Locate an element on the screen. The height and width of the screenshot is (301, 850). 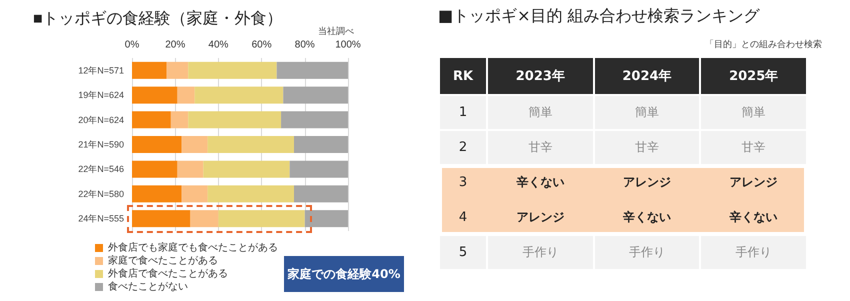
y-tick-label: 22年N=546 is located at coordinates (101, 169).